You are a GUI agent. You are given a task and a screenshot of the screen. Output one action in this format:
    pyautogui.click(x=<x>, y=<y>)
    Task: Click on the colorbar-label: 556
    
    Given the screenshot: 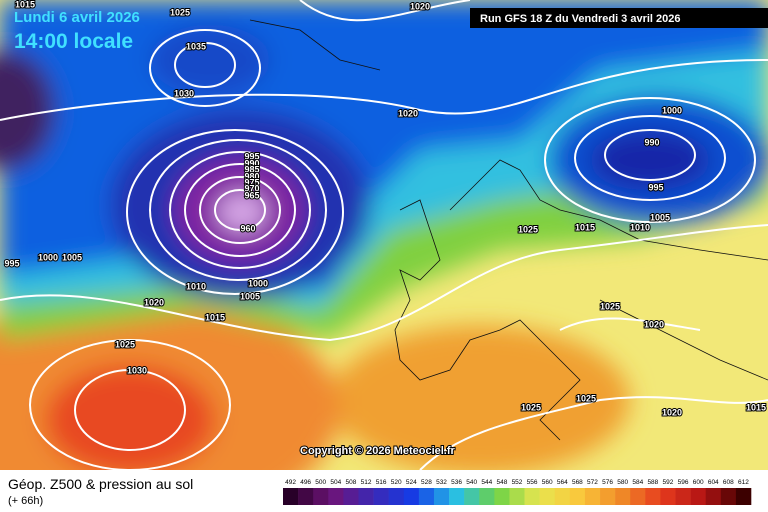 What is the action you would take?
    pyautogui.click(x=532, y=482)
    